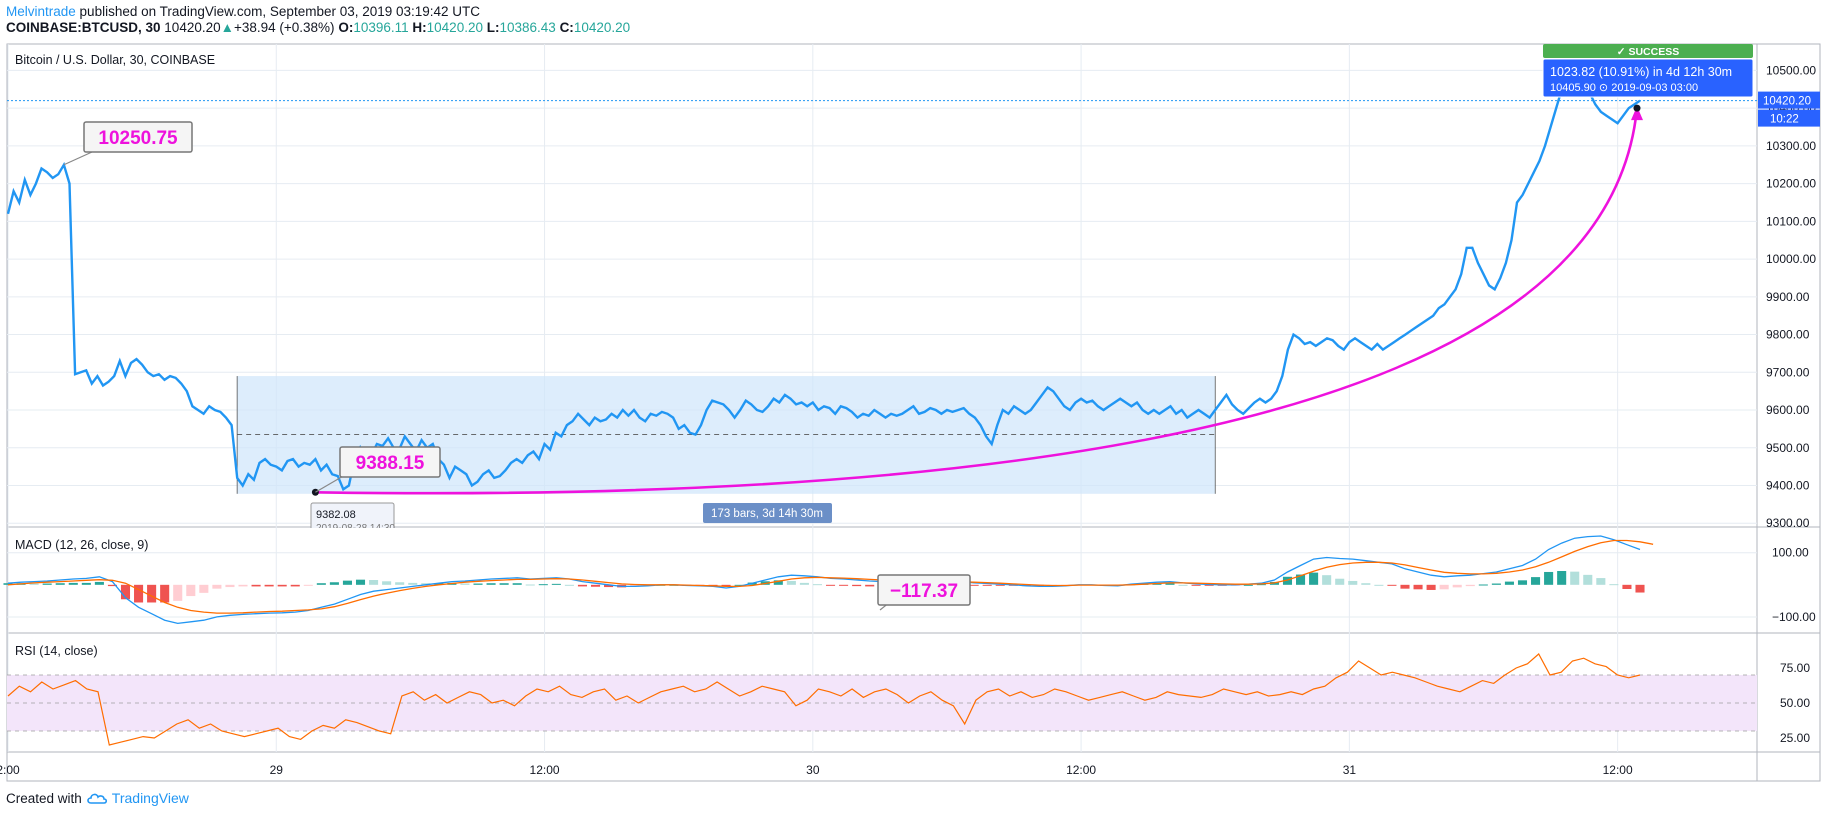 The width and height of the screenshot is (1828, 818). I want to click on change-arrow-icon: ▲, so click(227, 27).